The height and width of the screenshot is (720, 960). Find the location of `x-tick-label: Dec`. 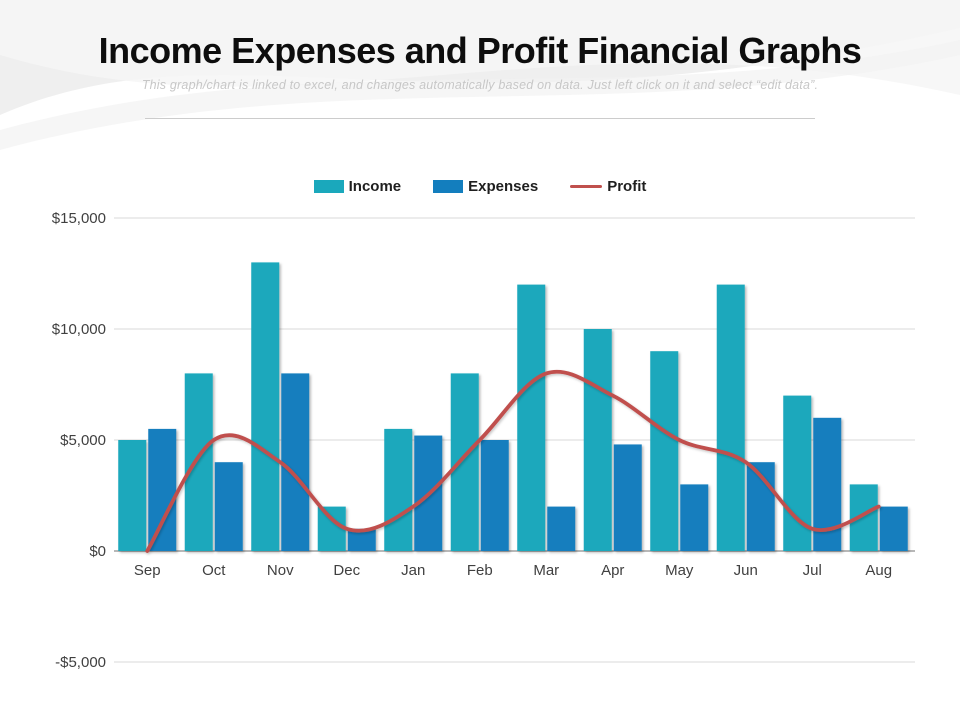

x-tick-label: Dec is located at coordinates (346, 570).